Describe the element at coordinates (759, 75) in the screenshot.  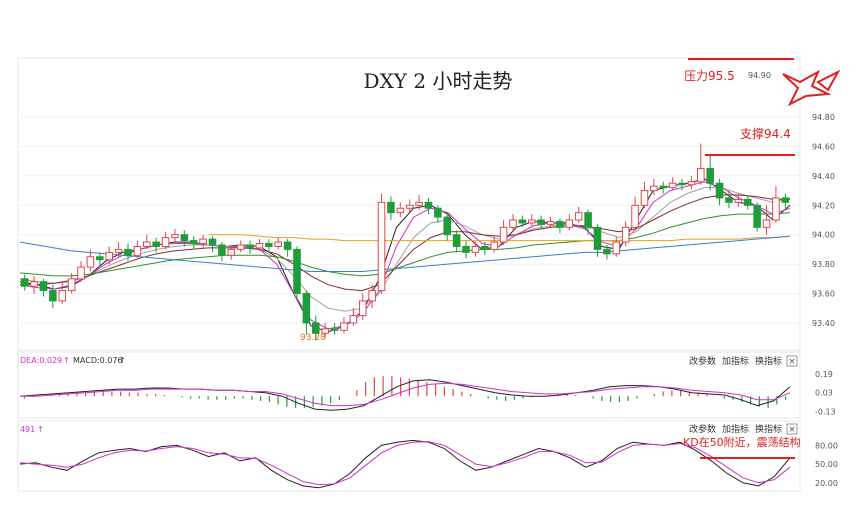
I see `high-marker: 94.90` at that location.